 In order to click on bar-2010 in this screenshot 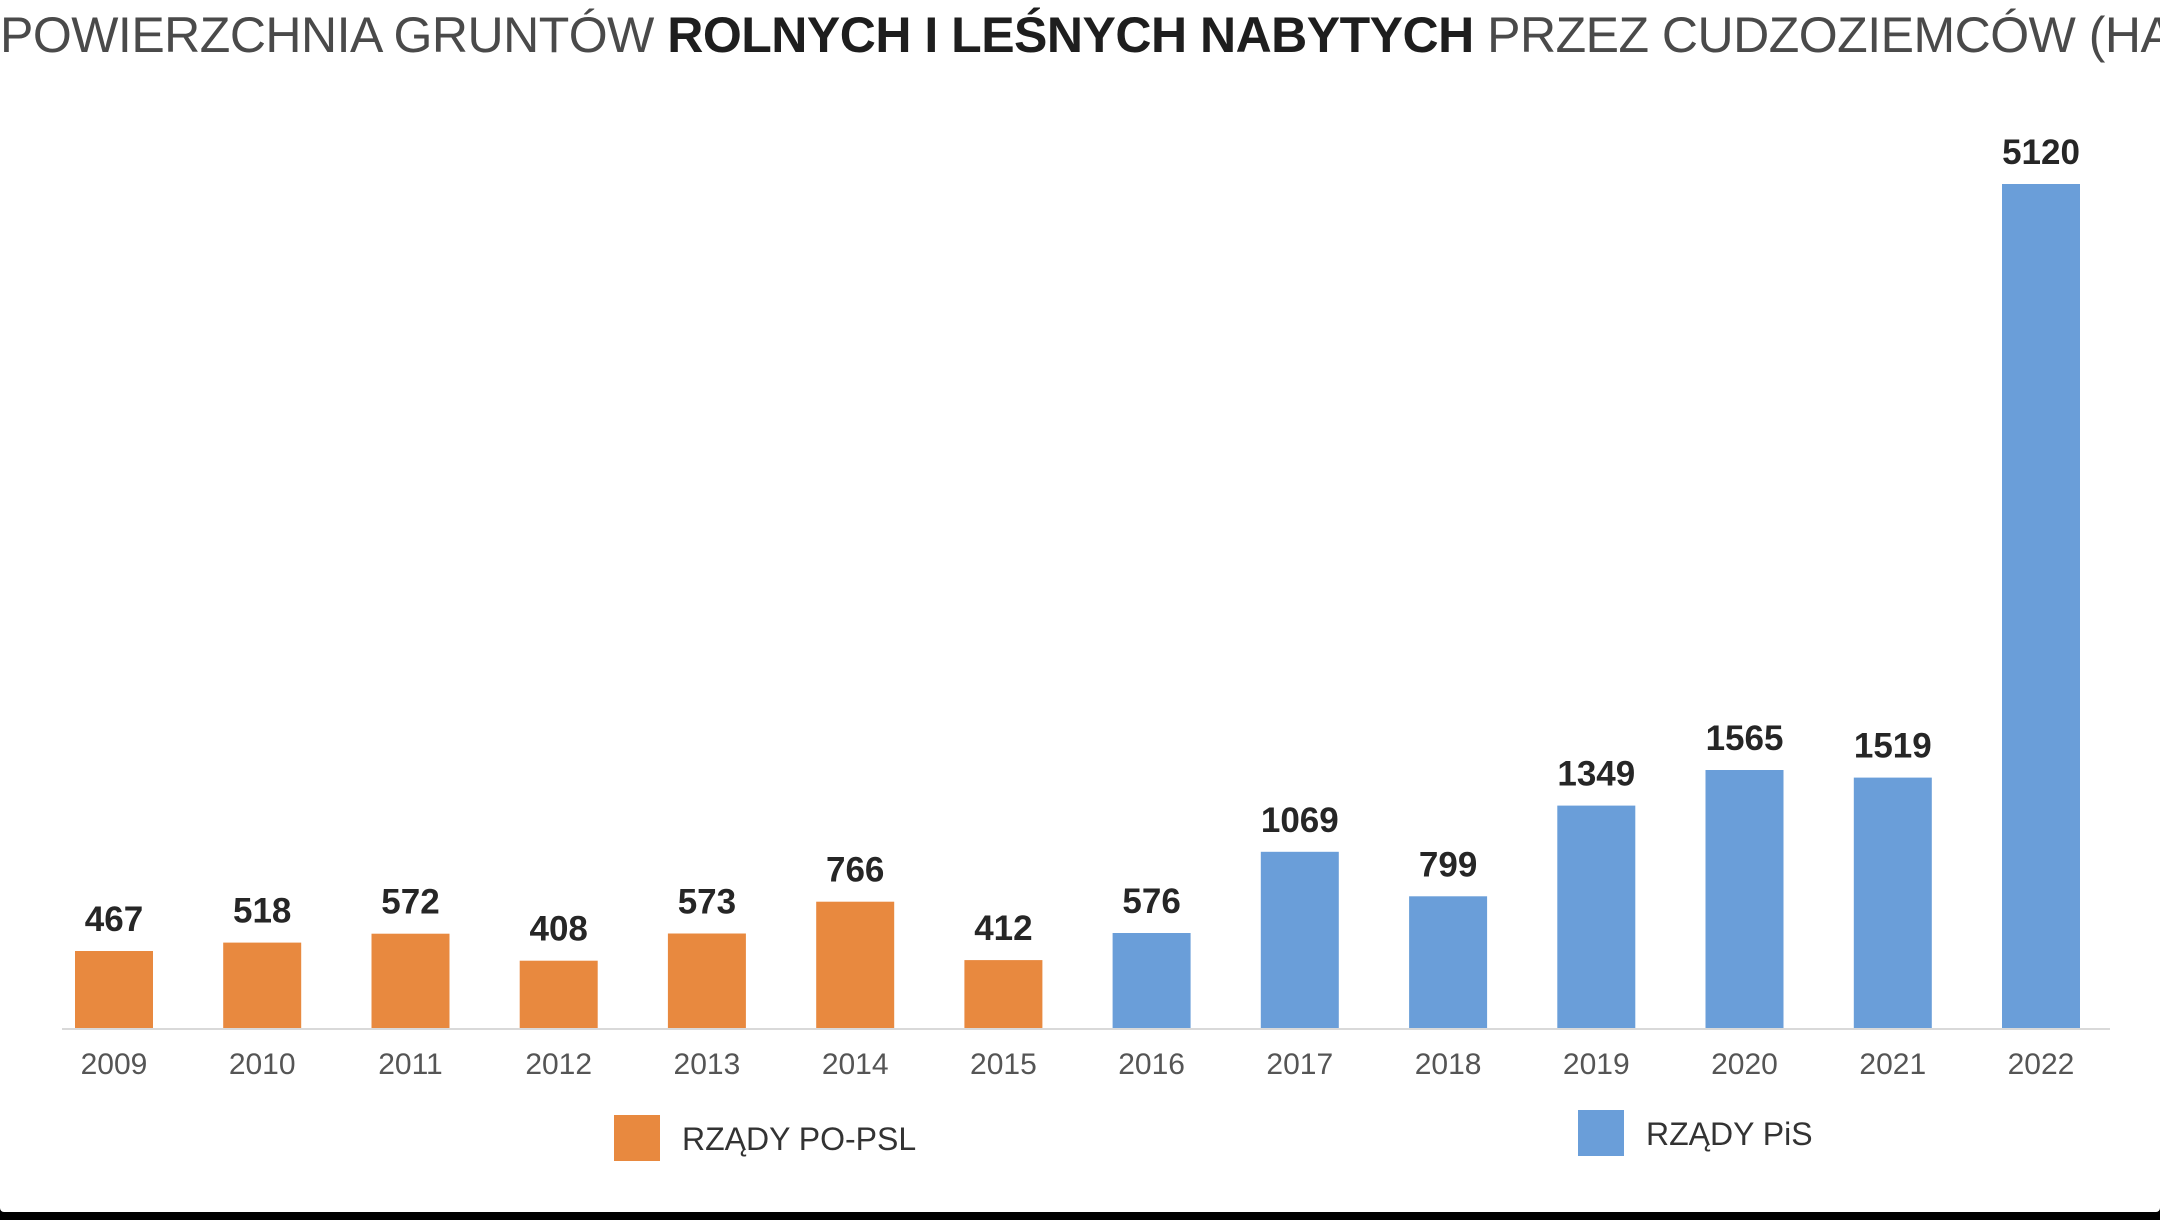, I will do `click(262, 985)`.